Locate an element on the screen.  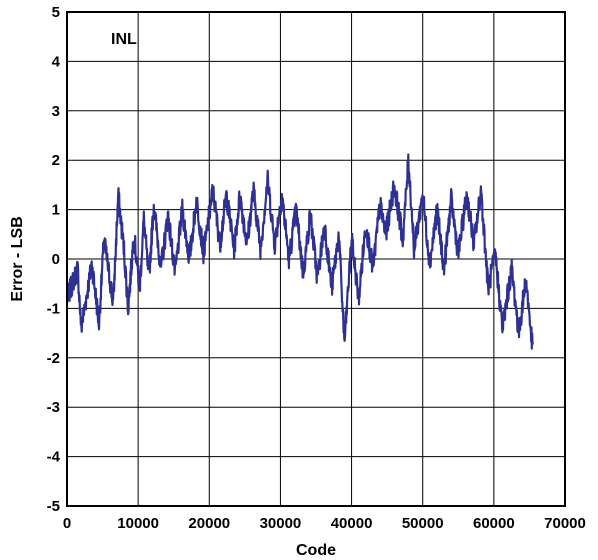
y-tick-label: 2 is located at coordinates (56, 160).